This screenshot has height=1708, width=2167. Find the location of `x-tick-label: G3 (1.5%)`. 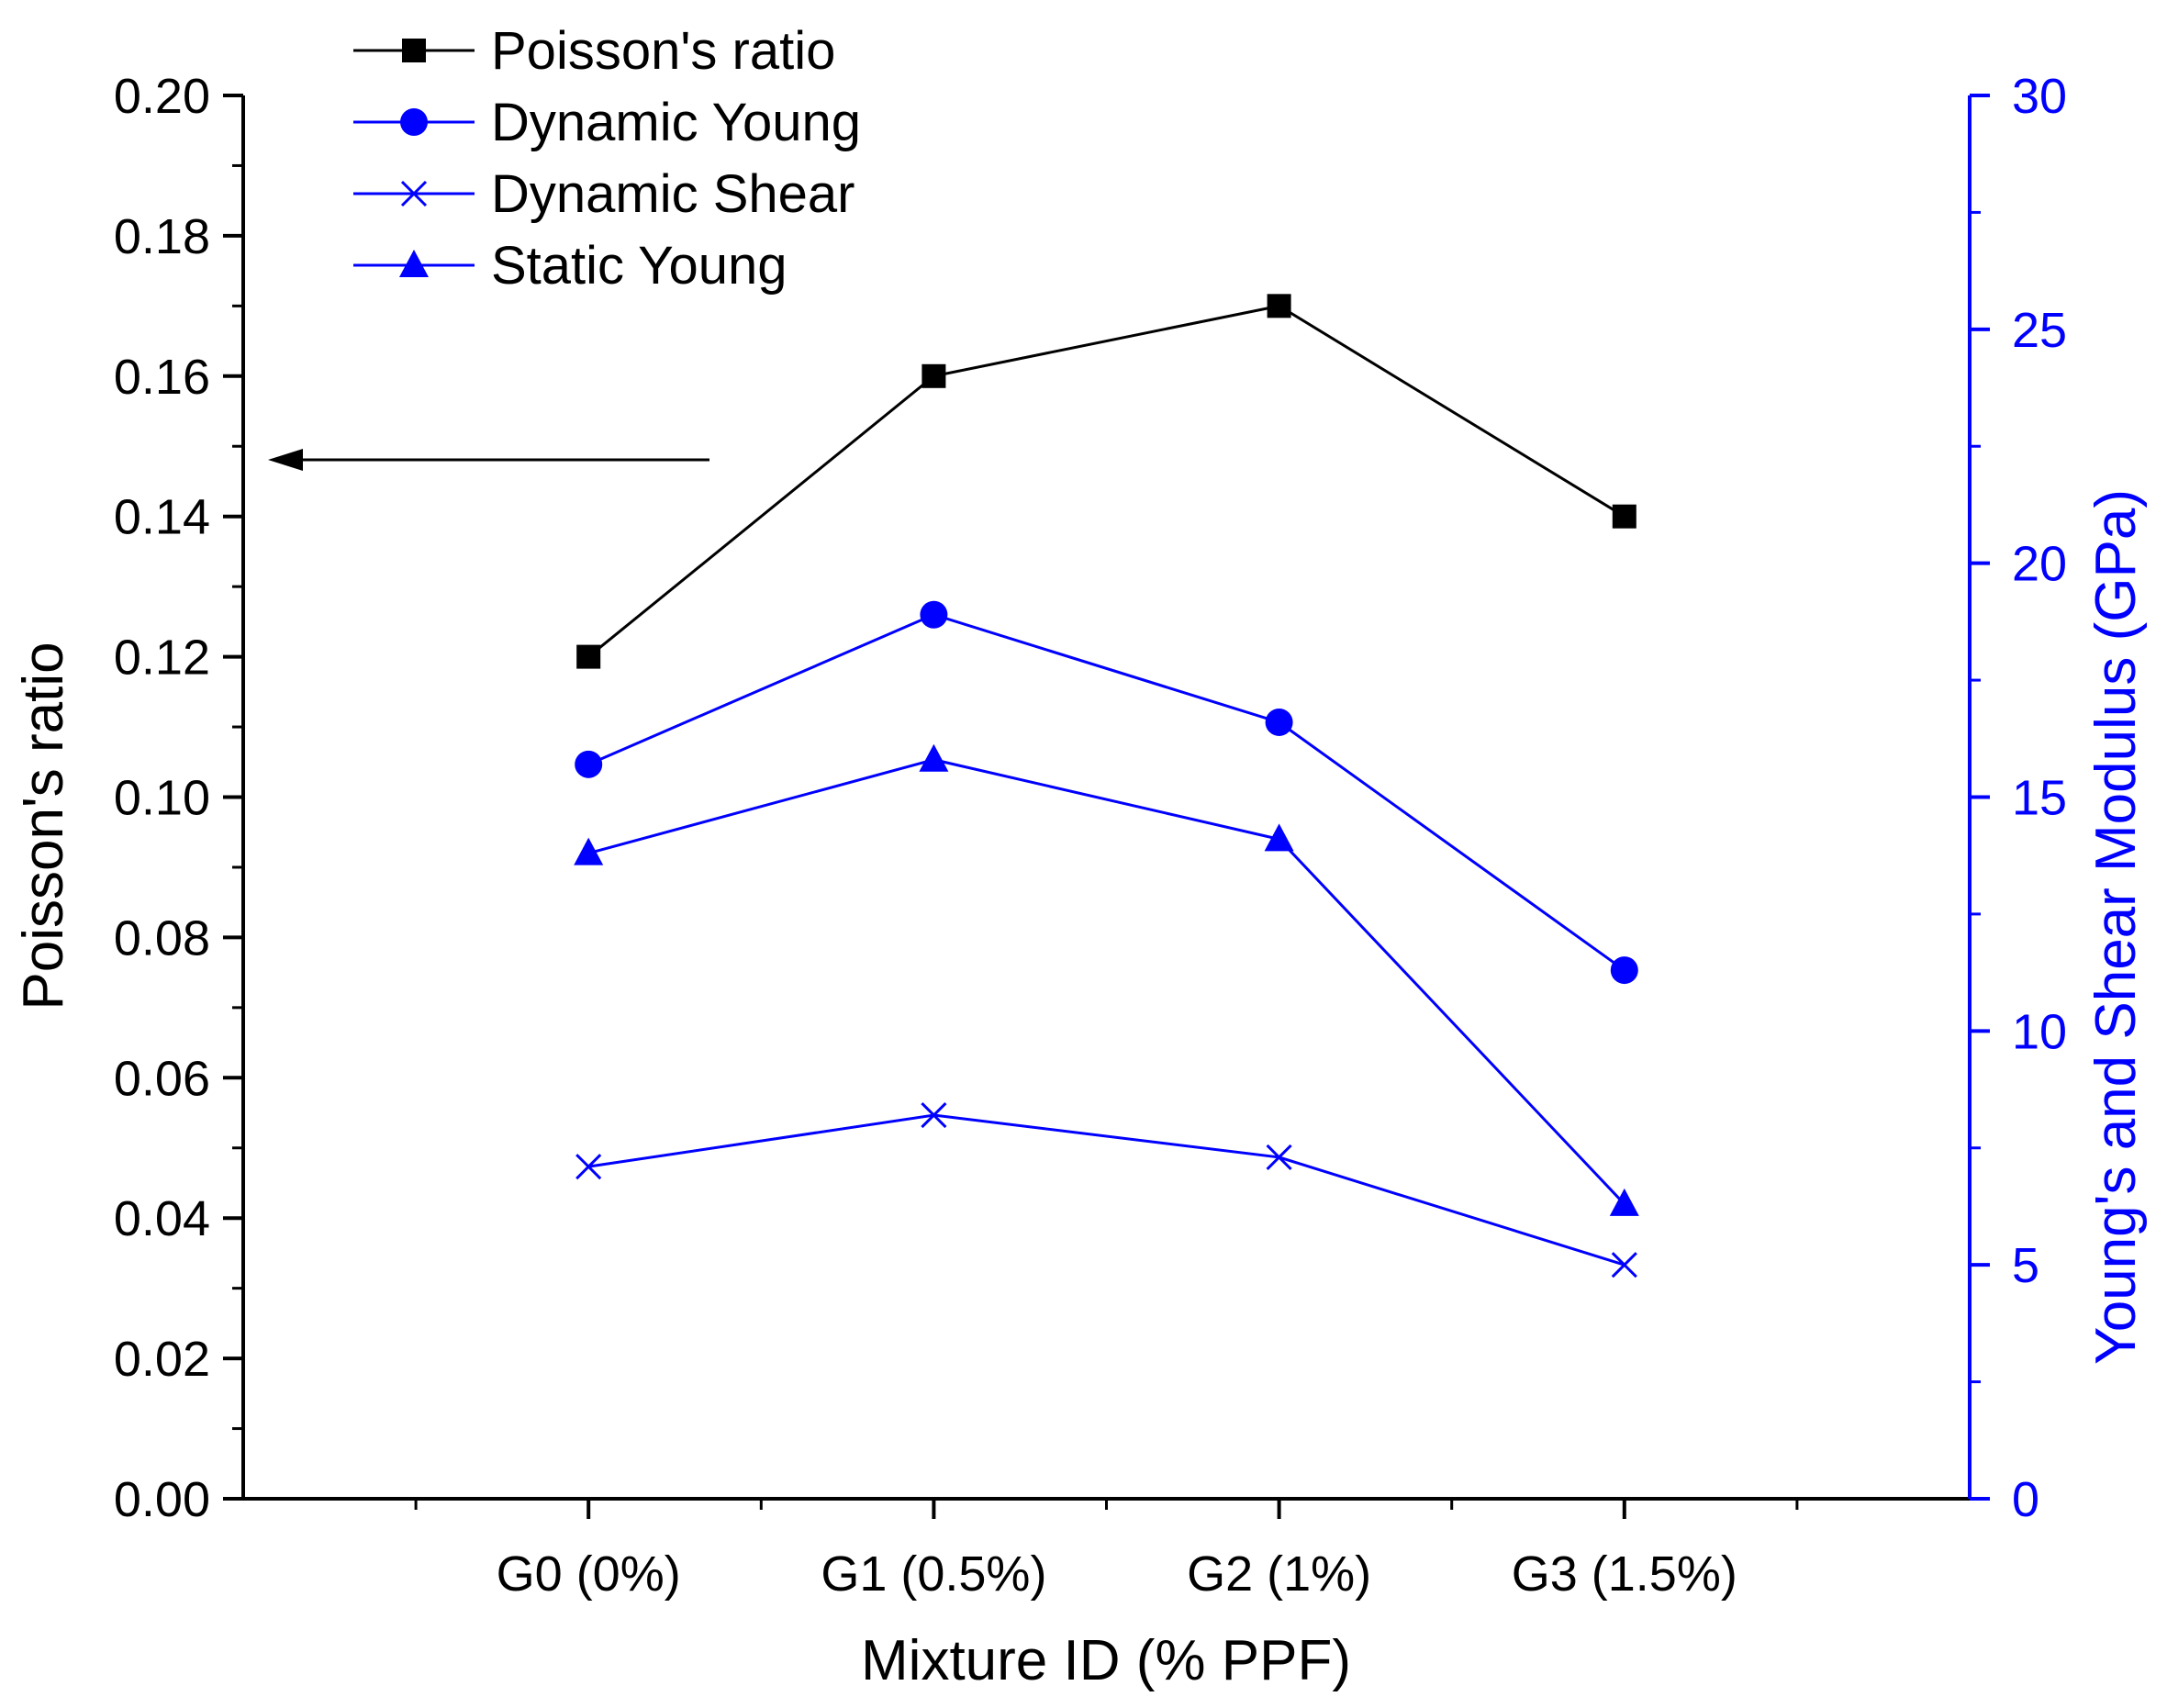

x-tick-label: G3 (1.5%) is located at coordinates (1624, 1574).